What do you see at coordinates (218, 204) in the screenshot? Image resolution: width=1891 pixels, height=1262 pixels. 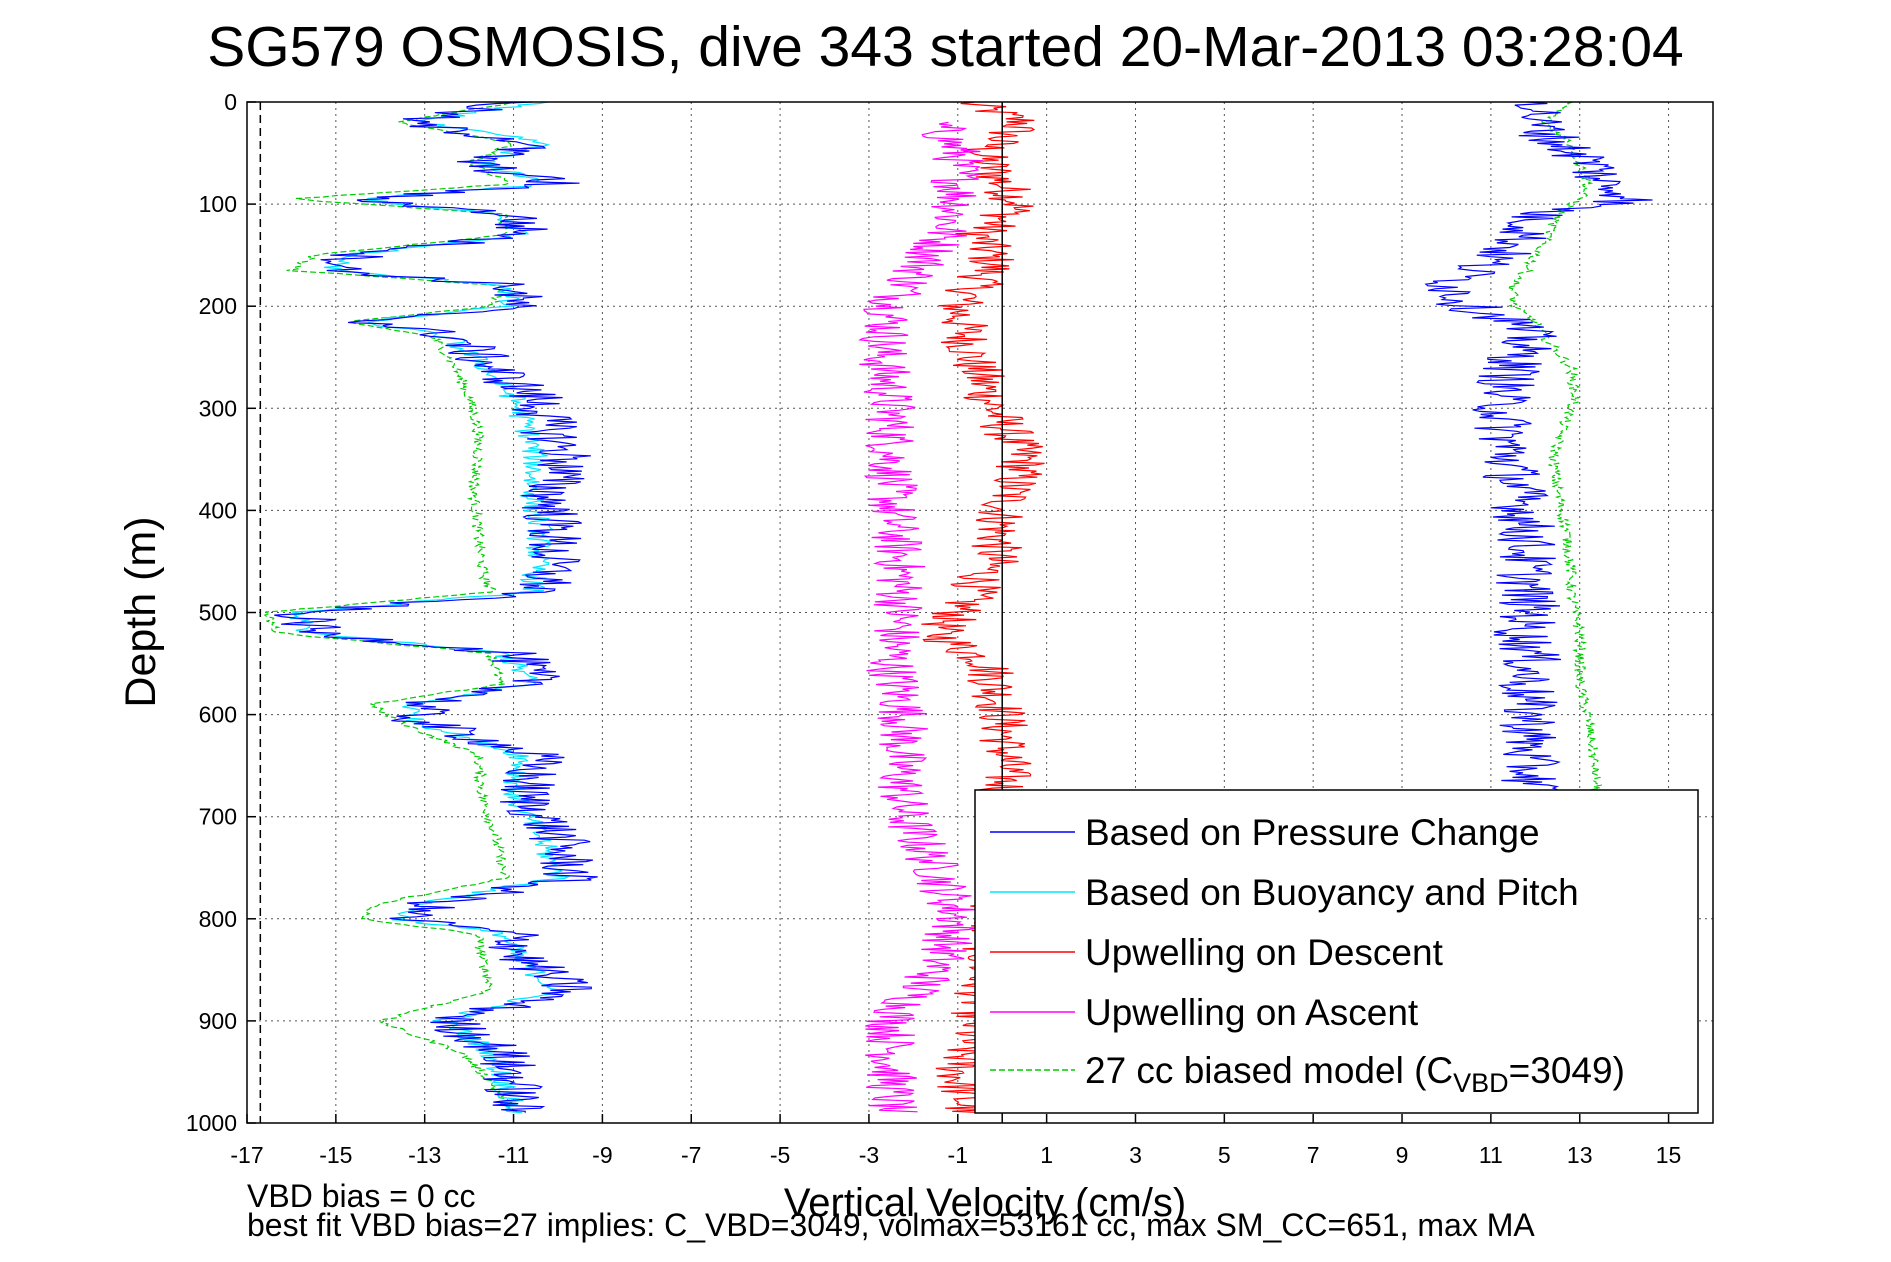 I see `y-tick-label: 100` at bounding box center [218, 204].